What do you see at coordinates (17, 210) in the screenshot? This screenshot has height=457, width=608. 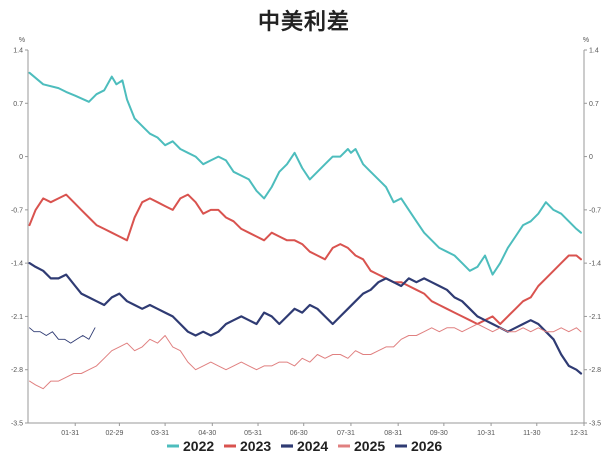 I see `y-tick-label-left: -0.7` at bounding box center [17, 210].